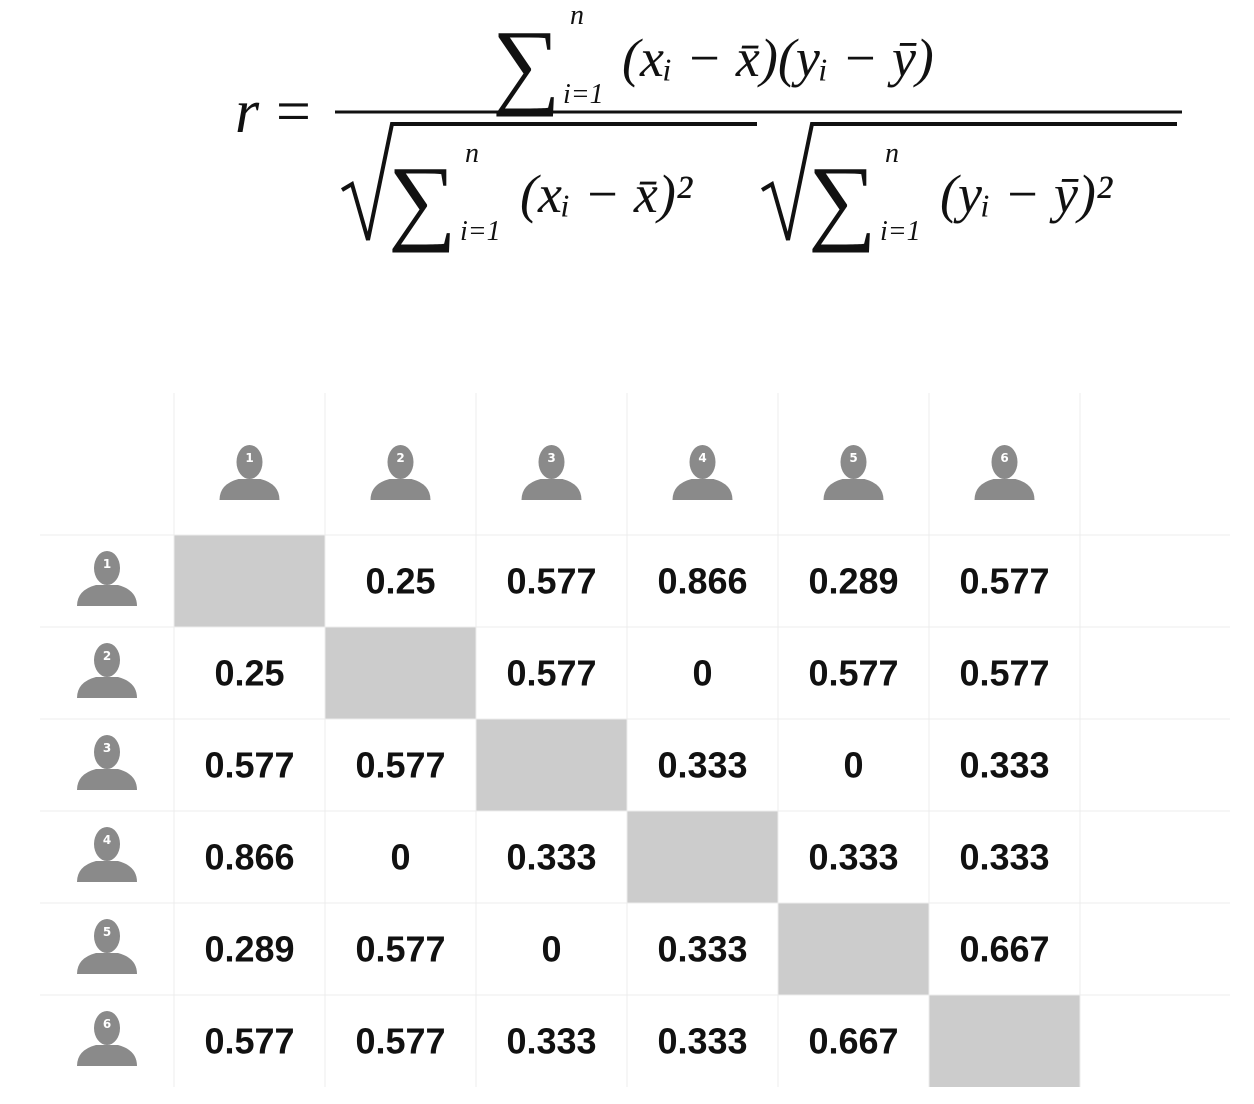 This screenshot has height=1104, width=1254. Describe the element at coordinates (1026, 194) in the screenshot. I see `denominator-term: (yᵢ − ȳ)²` at that location.